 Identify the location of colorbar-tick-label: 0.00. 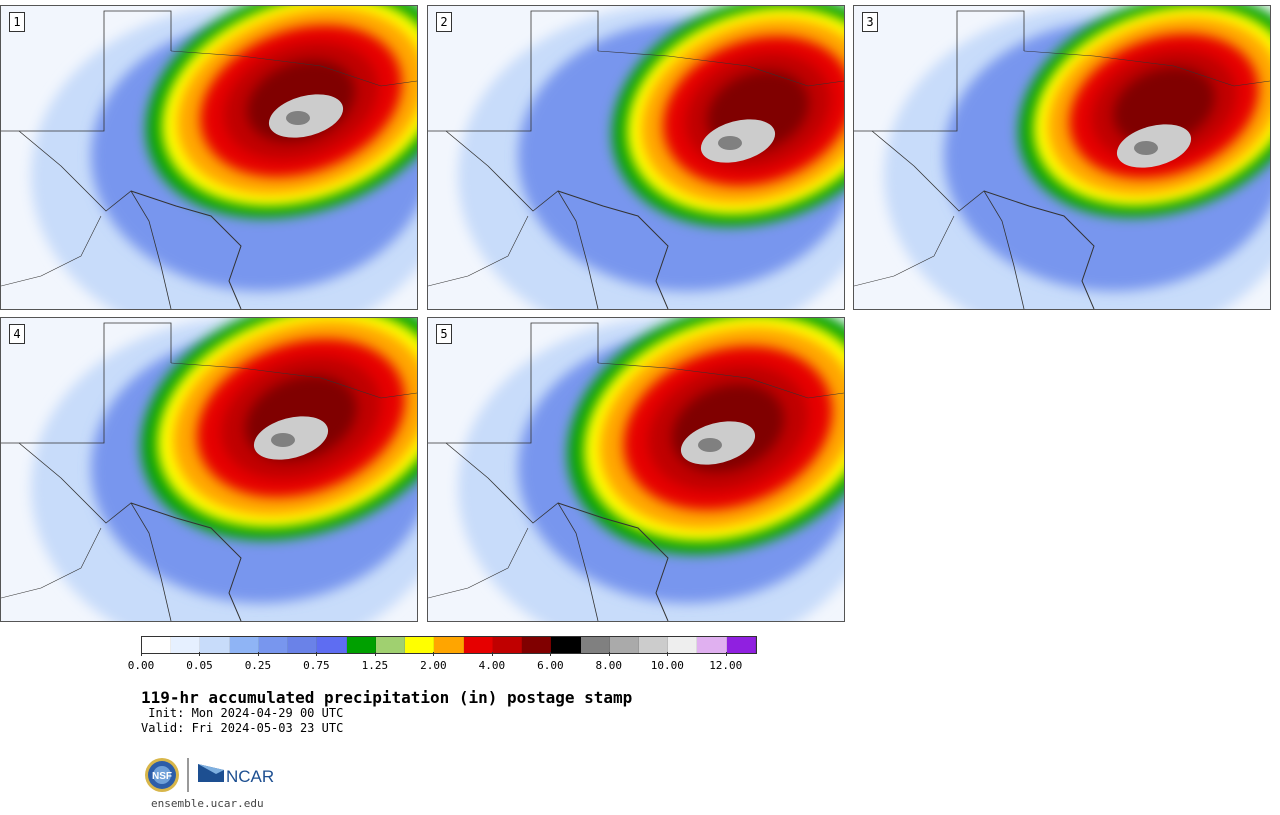
(141, 665).